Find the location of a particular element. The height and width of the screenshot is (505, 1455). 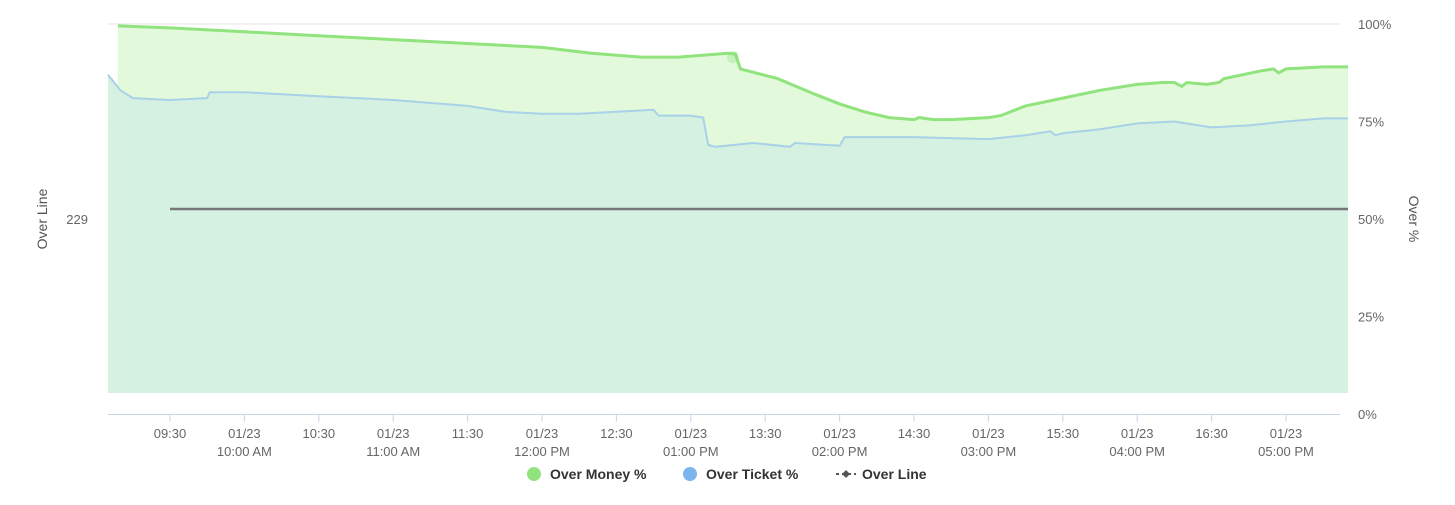

y-right-tick-label: 75% is located at coordinates (1371, 122).